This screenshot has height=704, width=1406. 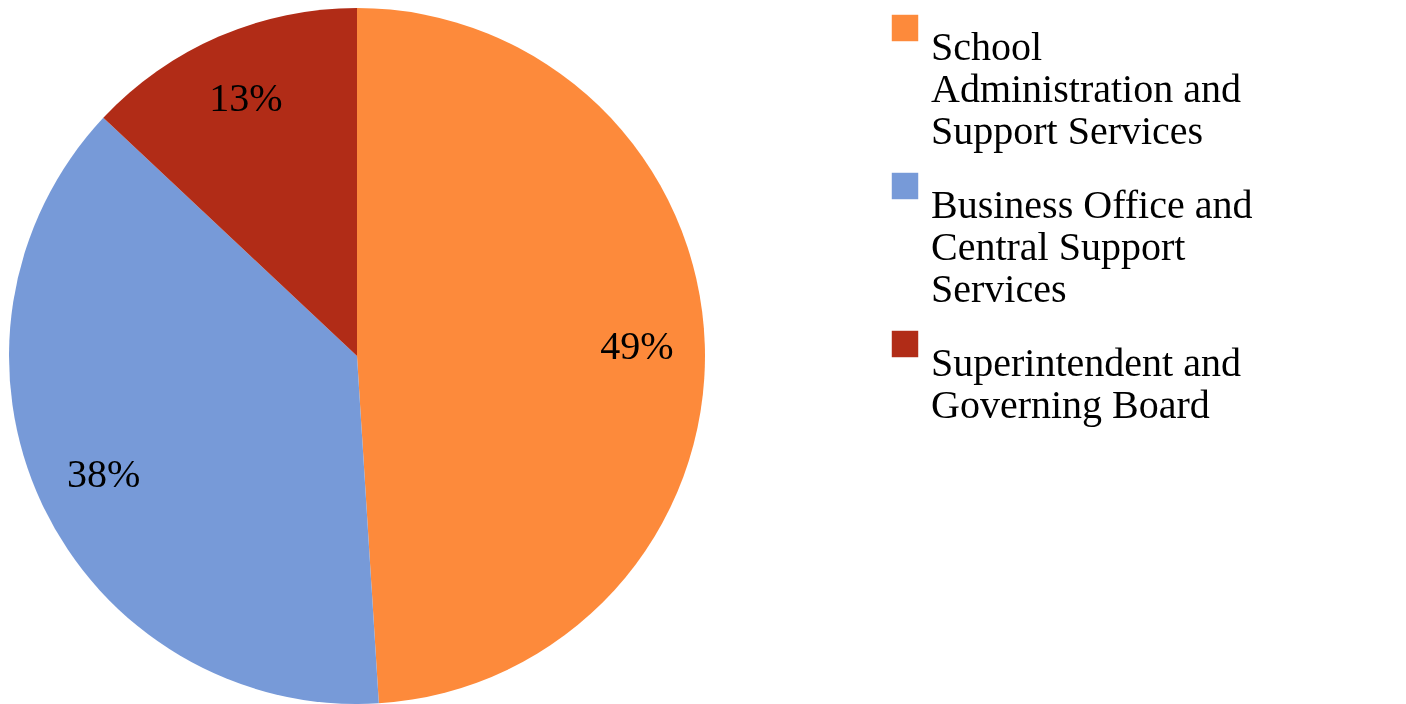 I want to click on data-label: 38%, so click(x=103, y=474).